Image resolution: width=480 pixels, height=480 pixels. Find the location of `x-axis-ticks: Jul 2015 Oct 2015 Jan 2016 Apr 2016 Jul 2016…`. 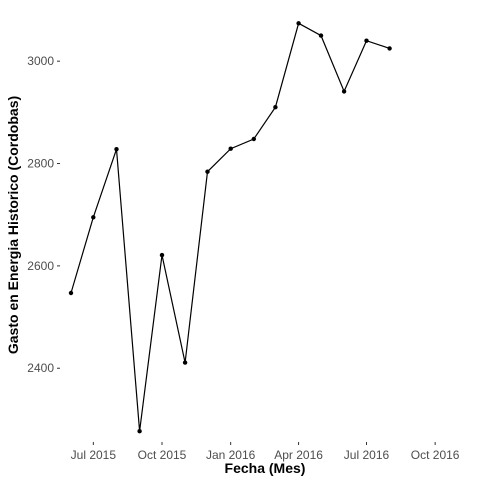

x-axis-ticks: Jul 2015 Oct 2015 Jan 2016 Apr 2016 Jul 2016… is located at coordinates (265, 452).